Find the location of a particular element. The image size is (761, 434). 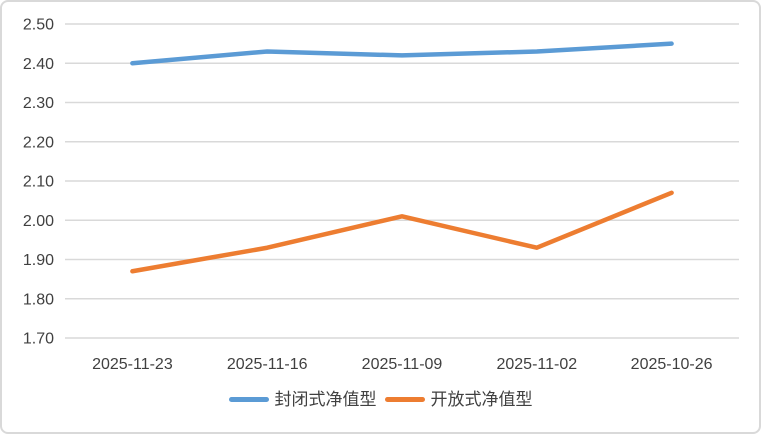

legend-label: 开放式净值型 is located at coordinates (481, 399).